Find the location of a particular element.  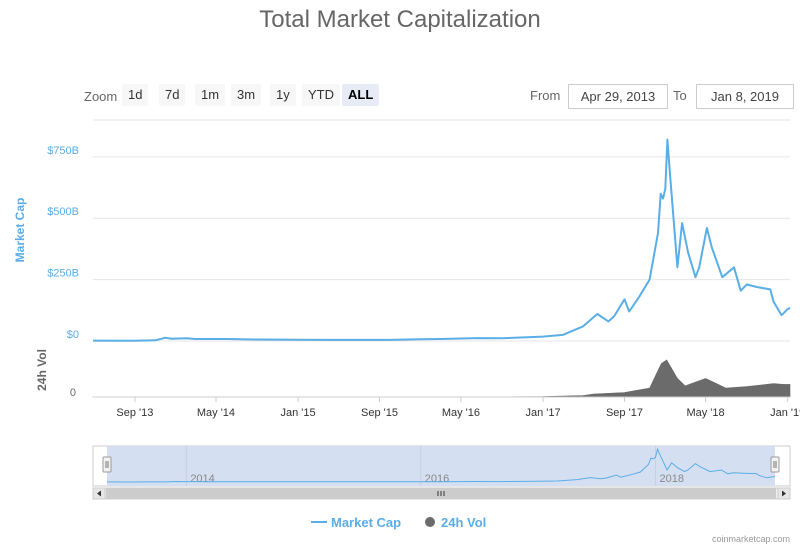

y-axis-title-24h-vol: 24h Vol is located at coordinates (42, 370).